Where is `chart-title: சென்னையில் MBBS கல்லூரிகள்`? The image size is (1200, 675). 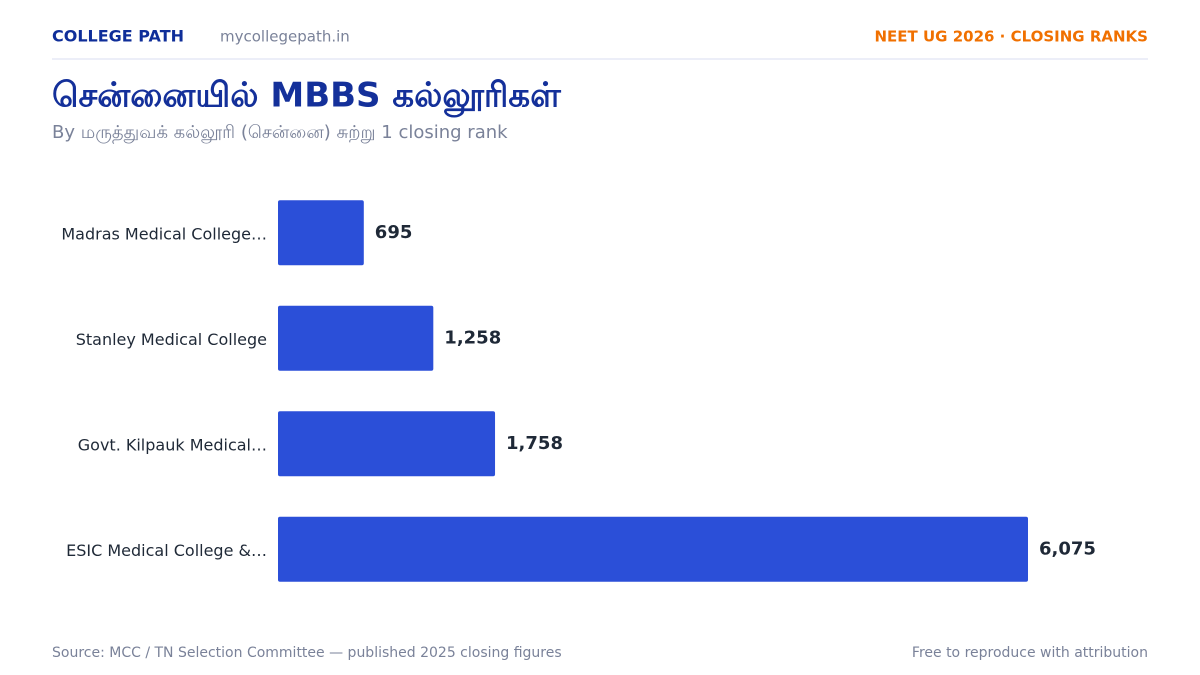
chart-title: சென்னையில் MBBS கல்லூரிகள் is located at coordinates (306, 97).